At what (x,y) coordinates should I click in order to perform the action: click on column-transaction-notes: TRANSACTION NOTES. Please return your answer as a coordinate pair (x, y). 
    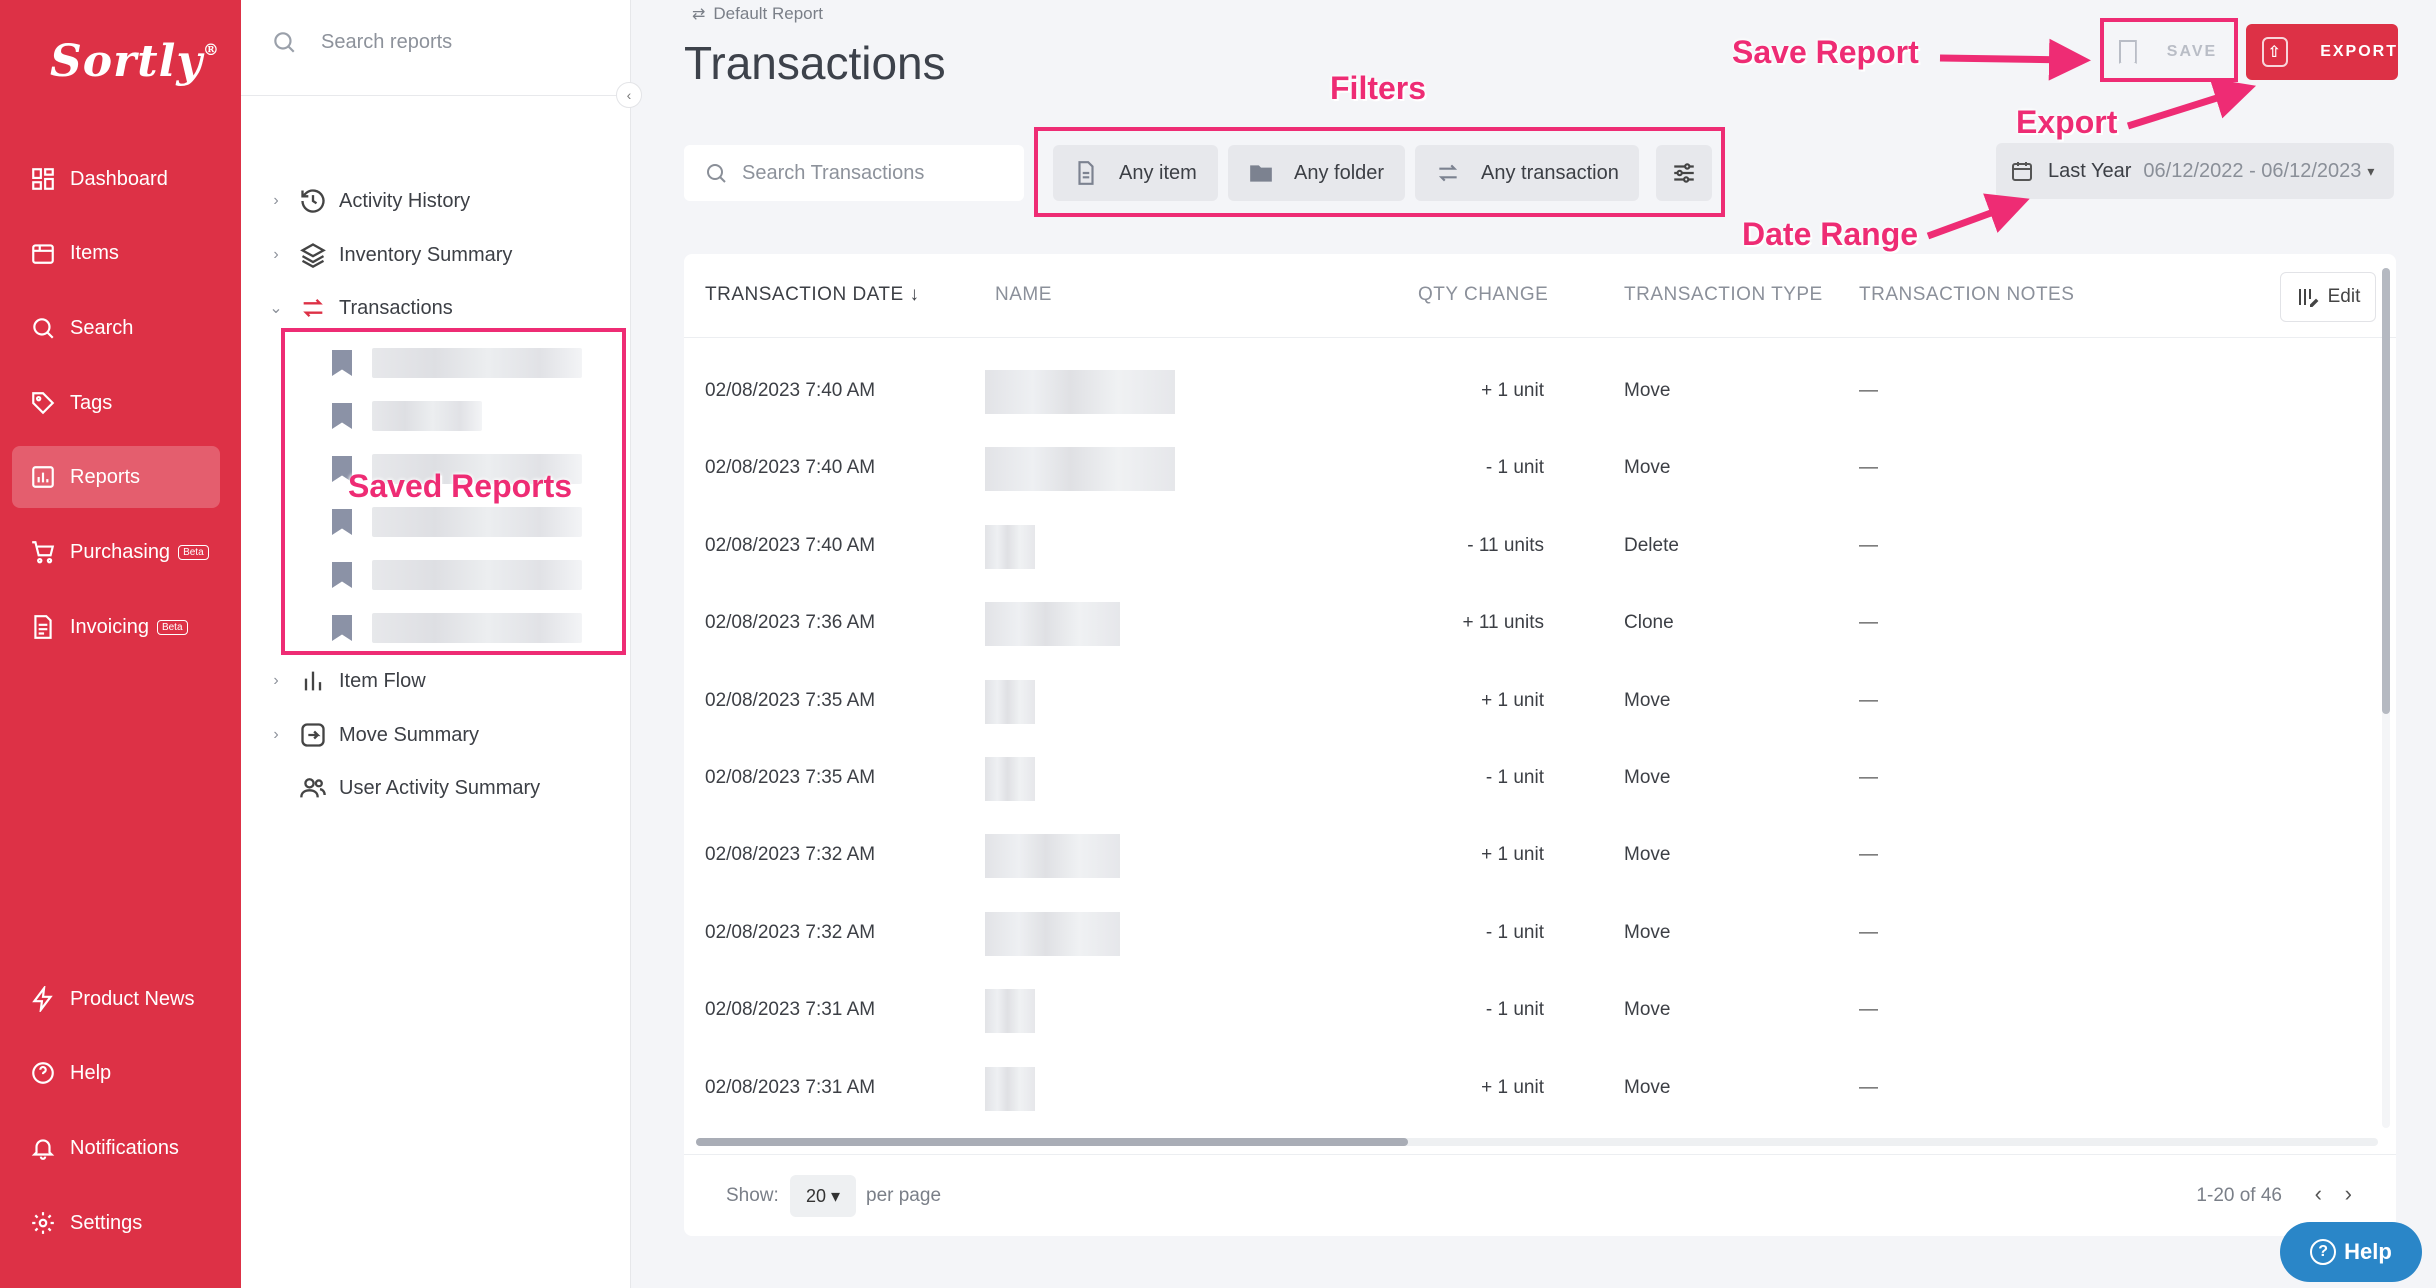
    Looking at the image, I should click on (1967, 294).